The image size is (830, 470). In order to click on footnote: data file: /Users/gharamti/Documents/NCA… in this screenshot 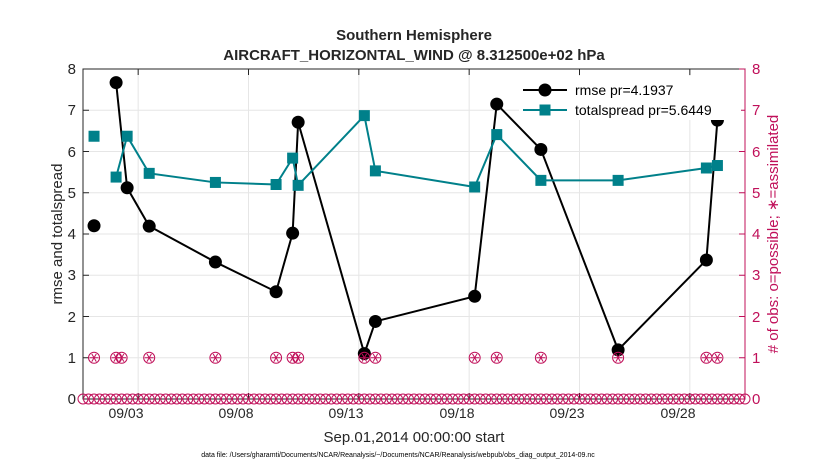, I will do `click(398, 455)`.